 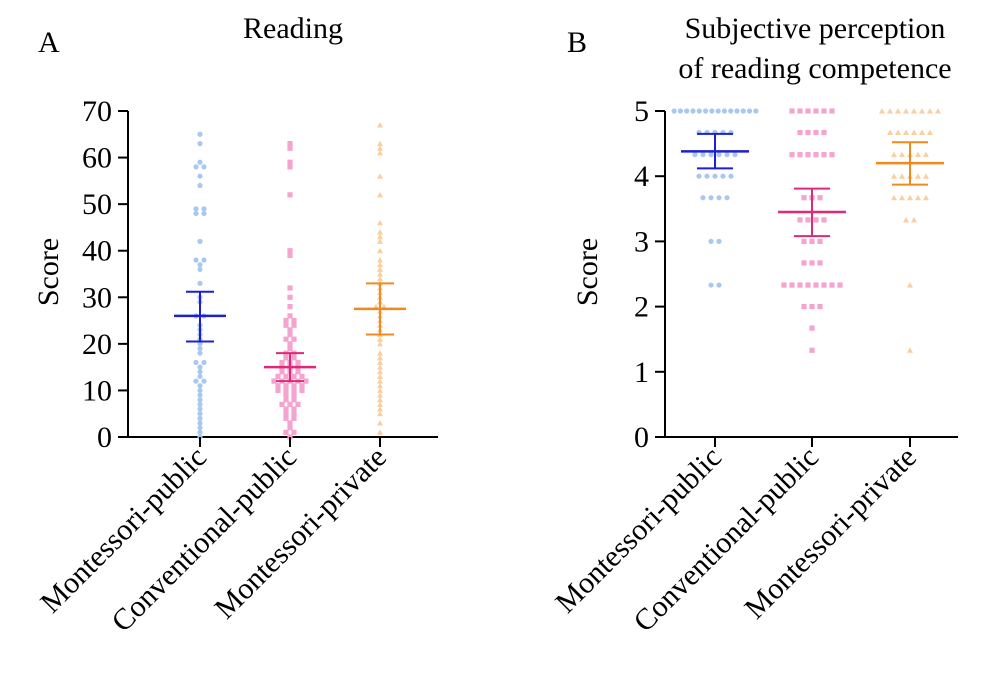 I want to click on panel-a-y-axis-label: Score, so click(x=48, y=272).